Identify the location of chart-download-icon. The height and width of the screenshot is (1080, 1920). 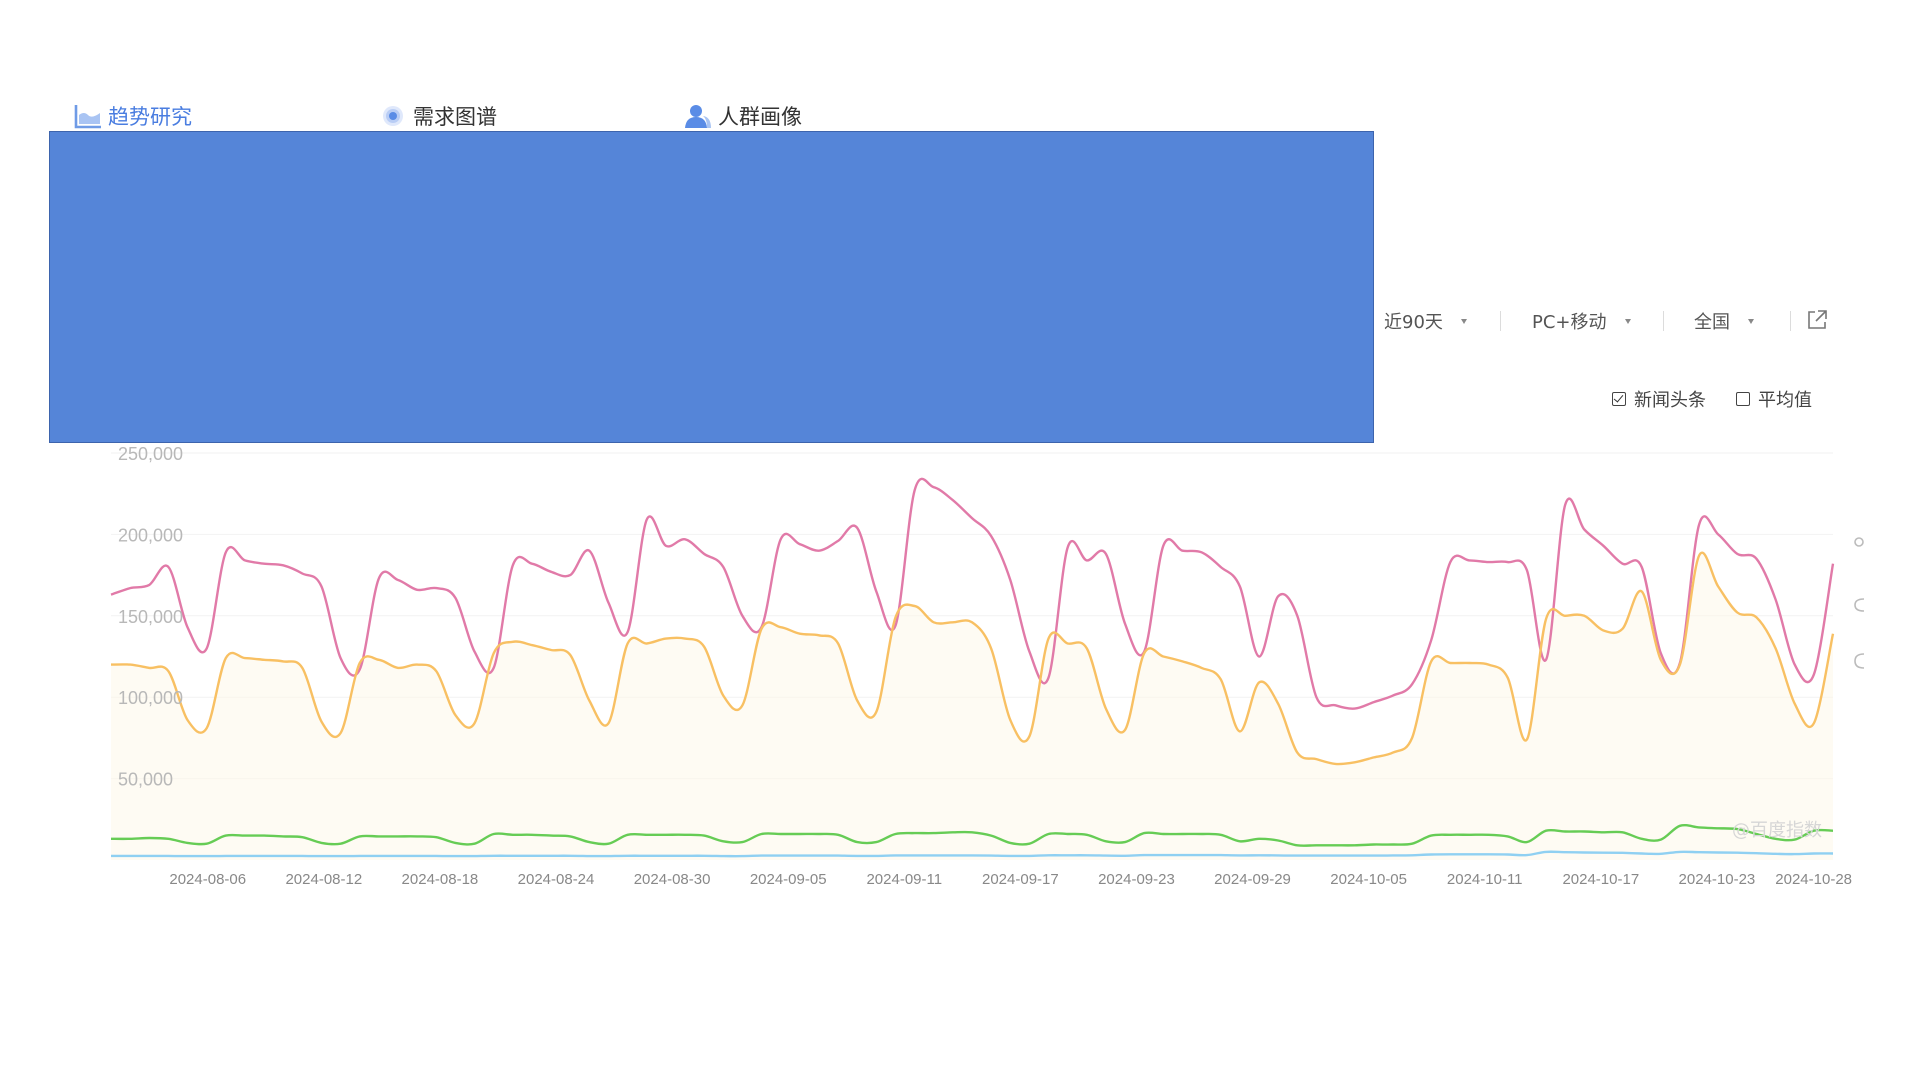
(1859, 661).